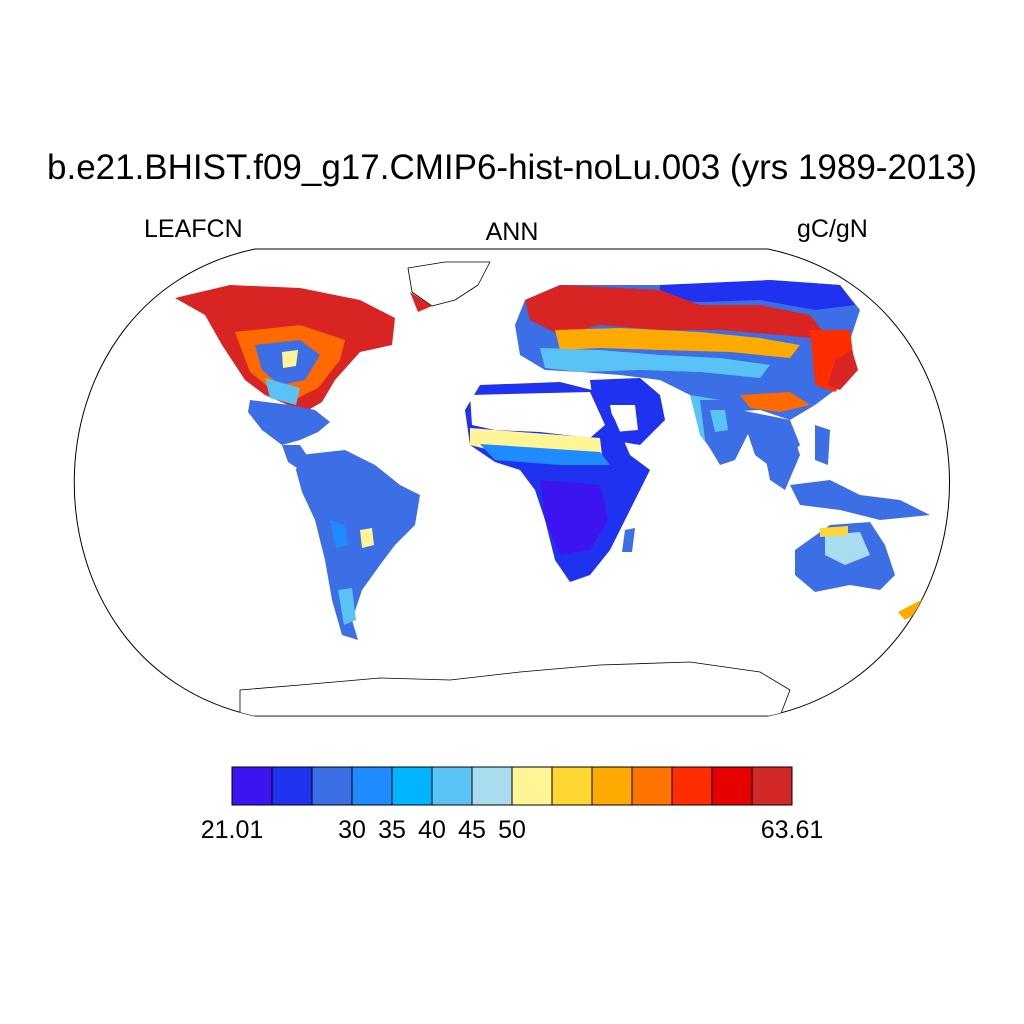  I want to click on madagascar, so click(628, 540).